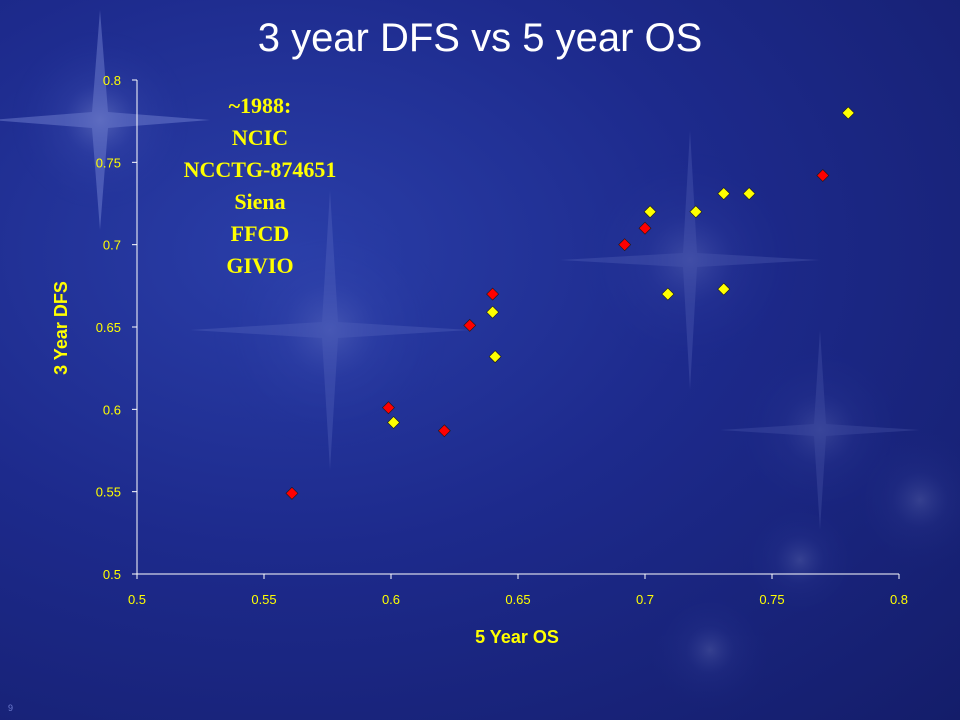 This screenshot has width=960, height=720. What do you see at coordinates (517, 599) in the screenshot?
I see `x-tick-label: 0.65` at bounding box center [517, 599].